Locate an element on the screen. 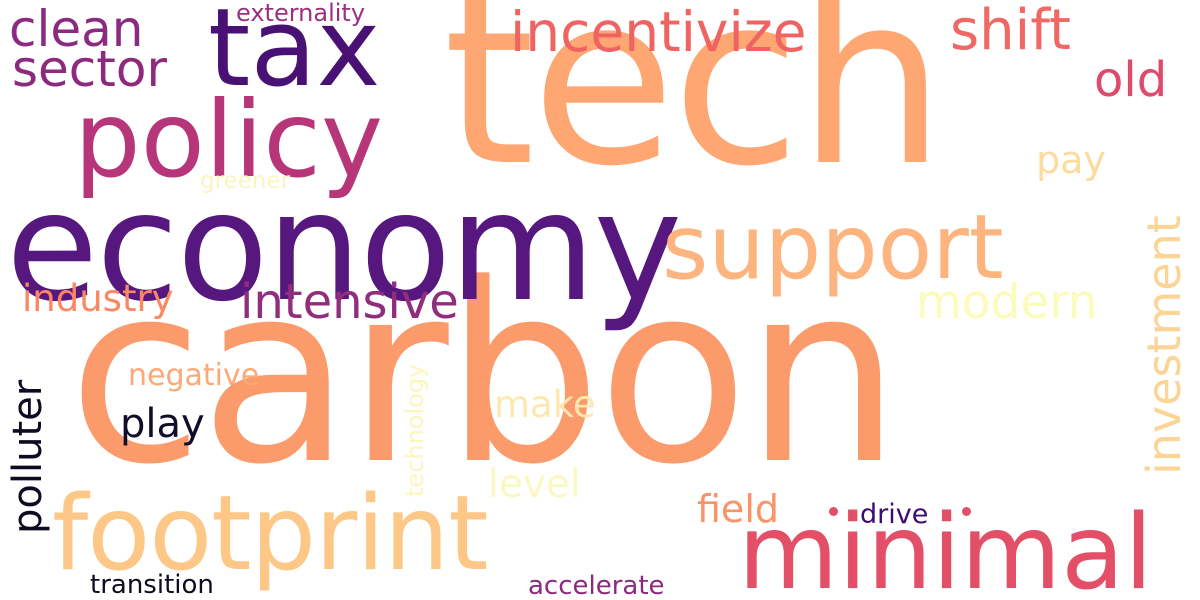 This screenshot has width=1200, height=600. word-sector: sector is located at coordinates (90, 69).